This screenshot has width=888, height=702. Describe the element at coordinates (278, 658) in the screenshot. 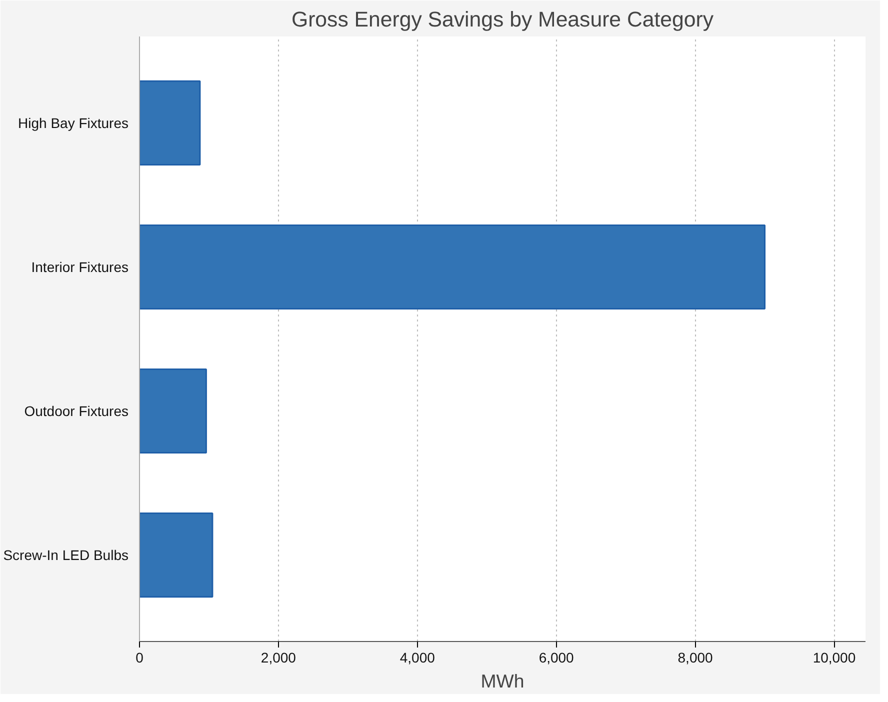

I see `x-tick-label: 2,000` at that location.